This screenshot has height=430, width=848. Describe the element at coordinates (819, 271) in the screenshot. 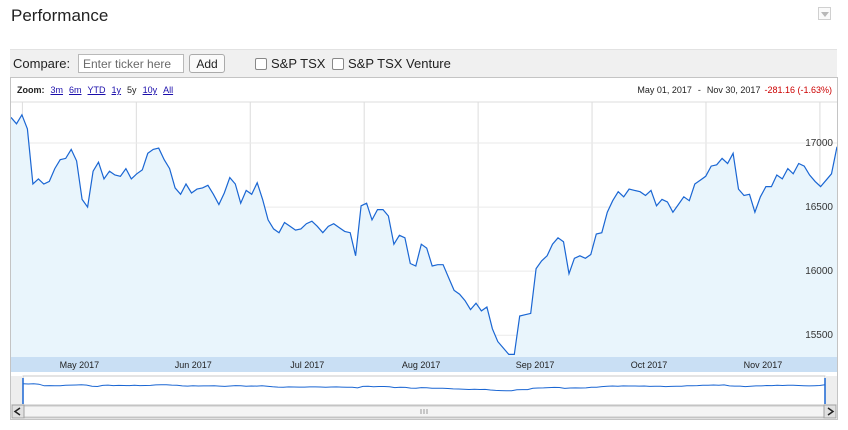

I see `y-tick-label: 16000` at that location.